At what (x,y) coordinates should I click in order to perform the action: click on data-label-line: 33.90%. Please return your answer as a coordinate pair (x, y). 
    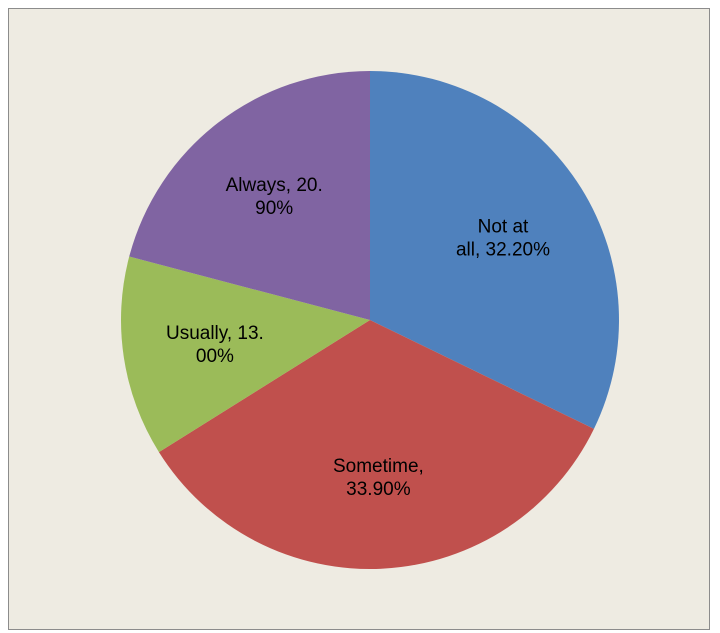
    Looking at the image, I should click on (378, 489).